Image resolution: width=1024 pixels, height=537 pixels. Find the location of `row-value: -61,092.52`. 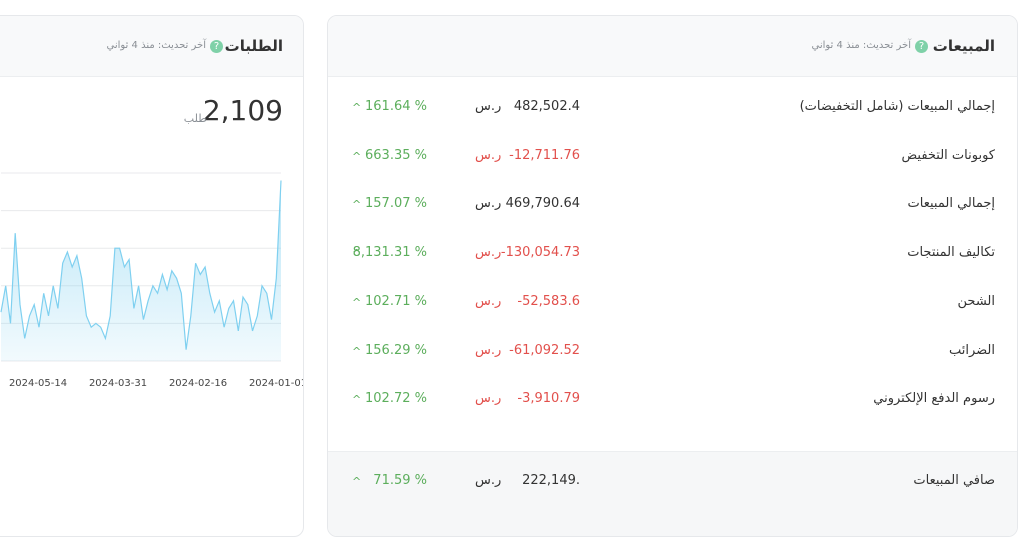

row-value: -61,092.52 is located at coordinates (544, 350).